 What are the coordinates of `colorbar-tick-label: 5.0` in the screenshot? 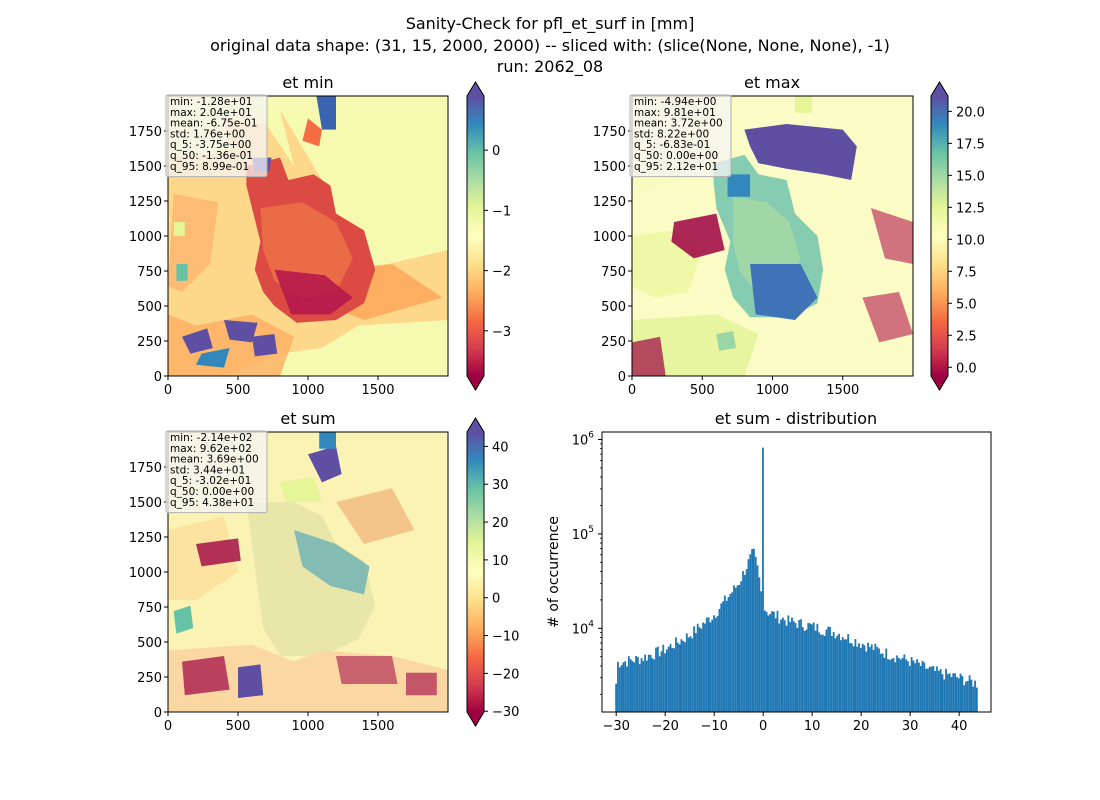 It's located at (966, 304).